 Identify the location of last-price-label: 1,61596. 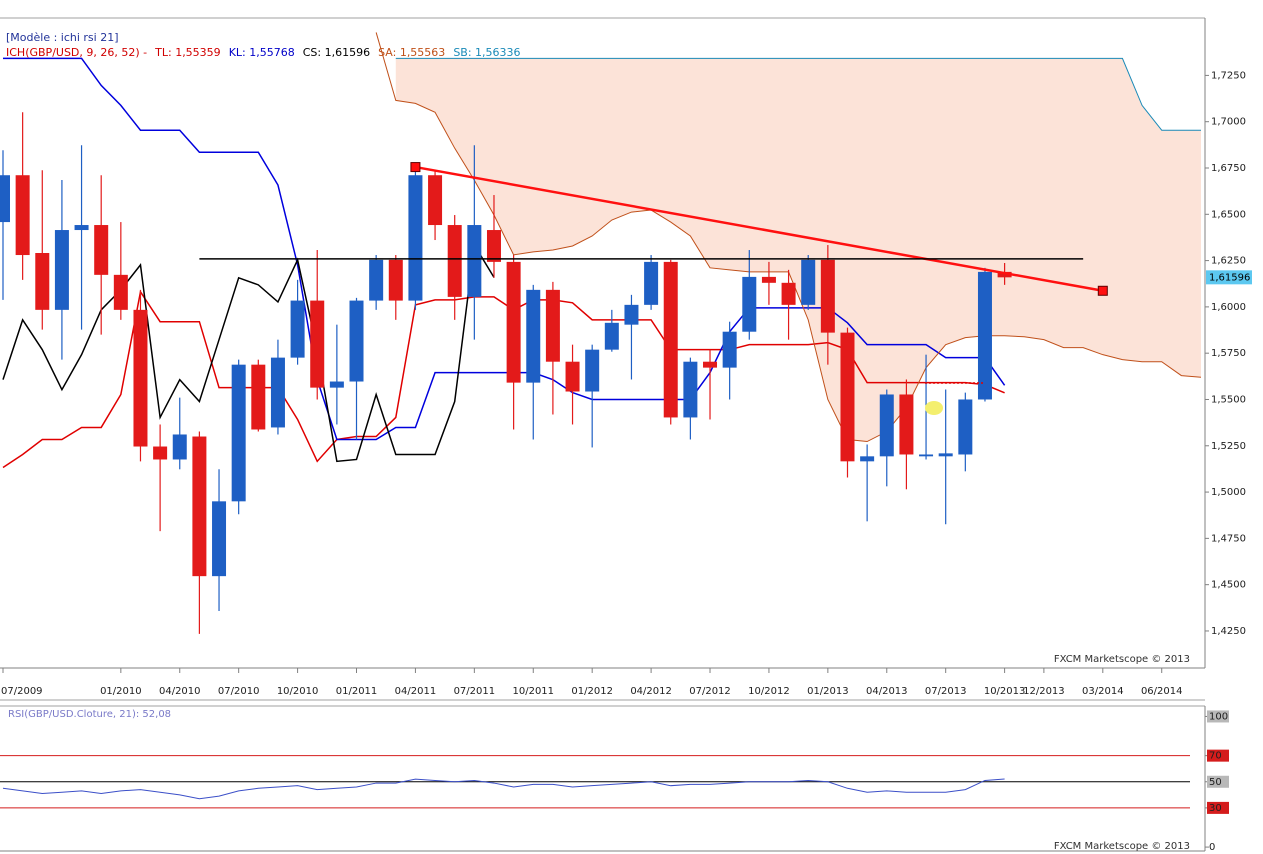
(1229, 277).